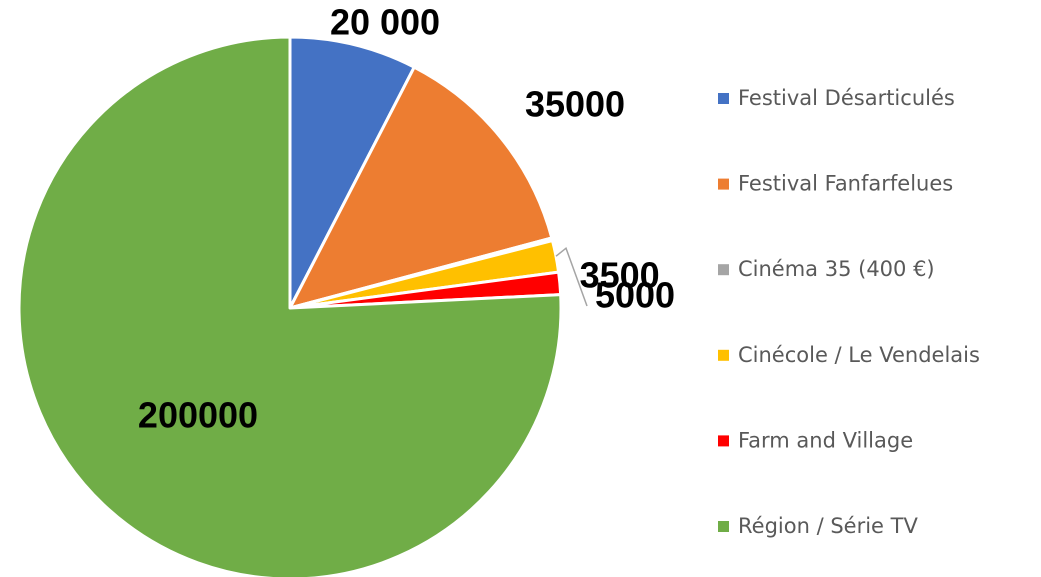 The image size is (1041, 577). Describe the element at coordinates (198, 415) in the screenshot. I see `data-label: 200000` at that location.